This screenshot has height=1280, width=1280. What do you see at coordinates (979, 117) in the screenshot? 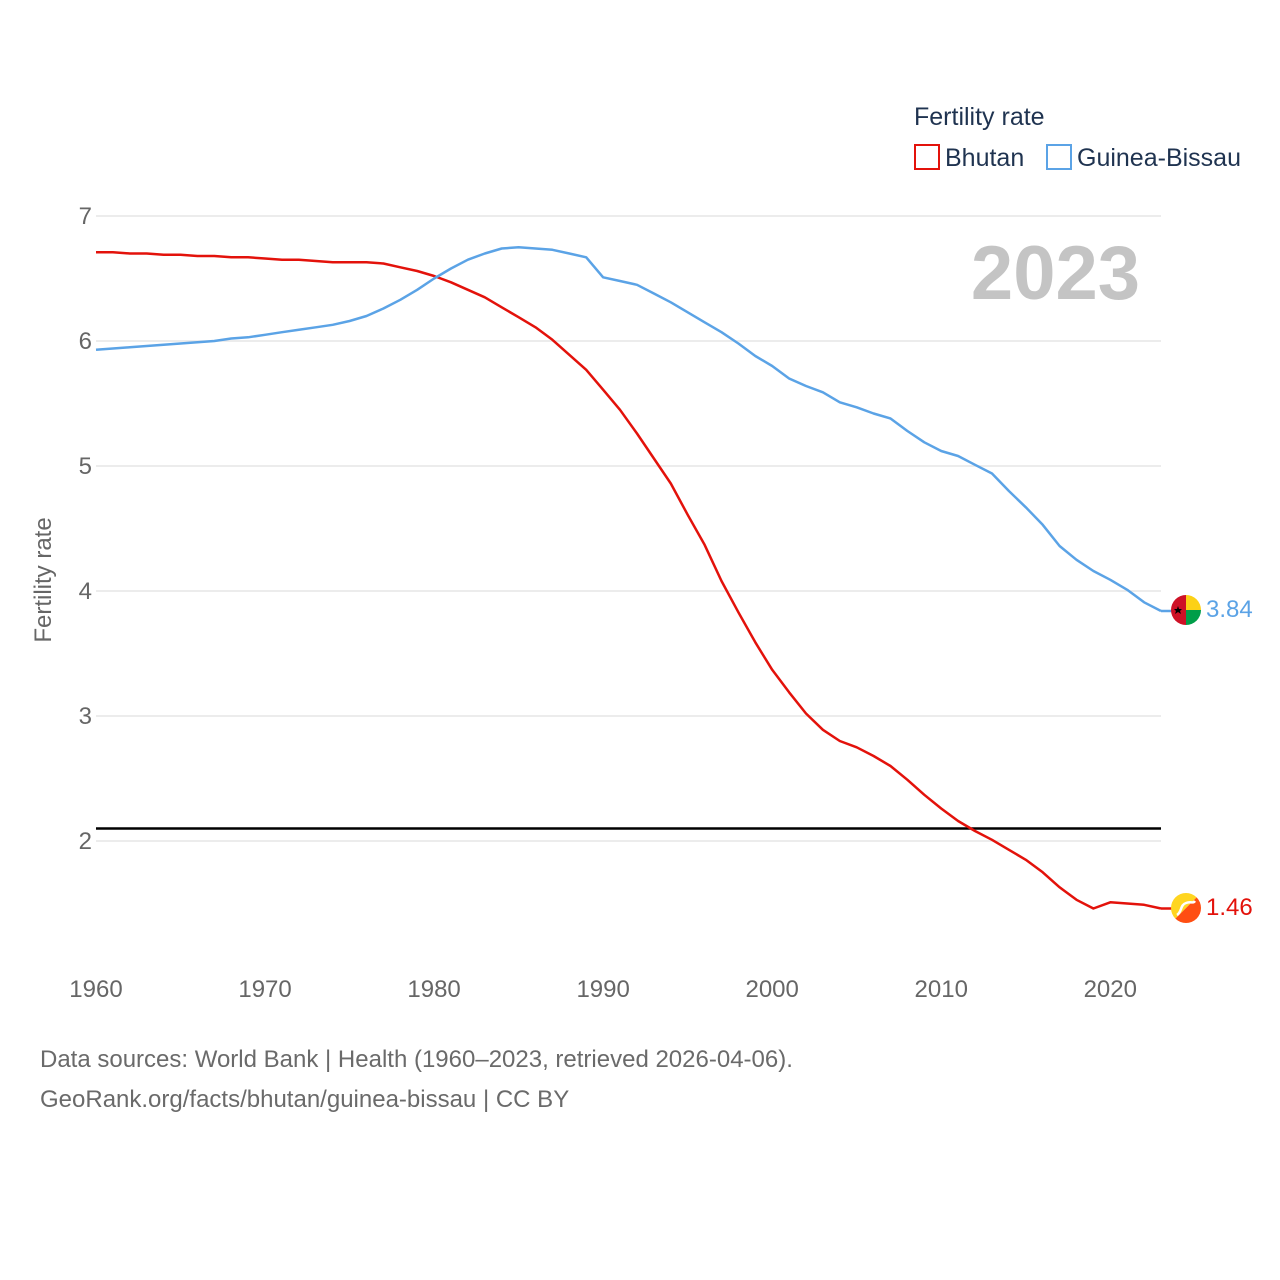
I see `legend-title: Fertility rate` at bounding box center [979, 117].